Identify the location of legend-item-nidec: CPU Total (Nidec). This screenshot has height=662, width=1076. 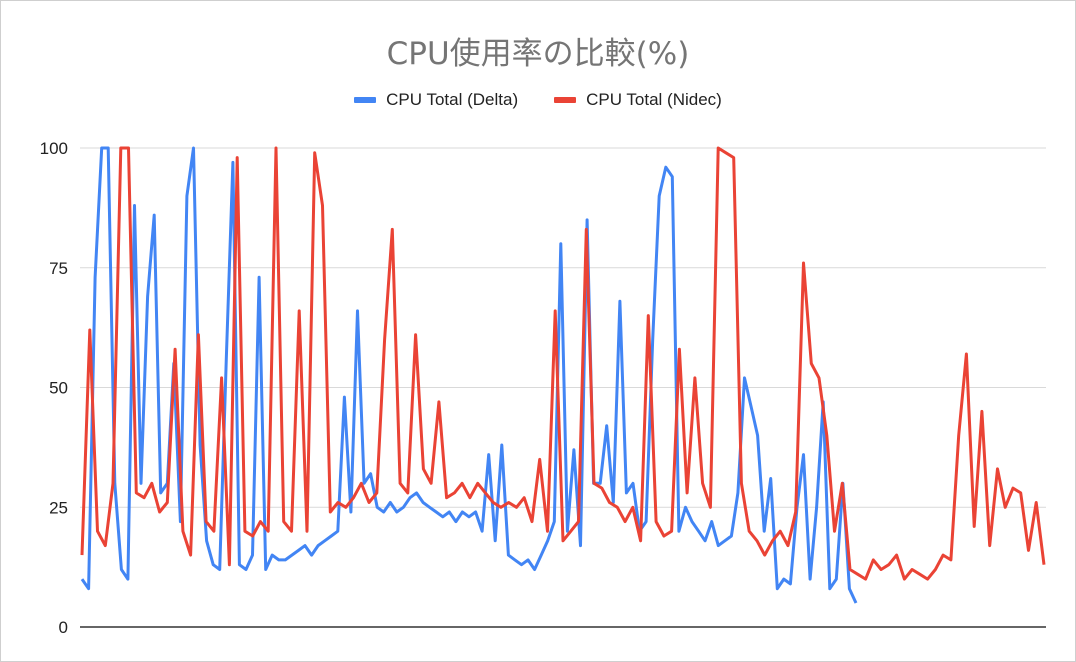
(638, 100).